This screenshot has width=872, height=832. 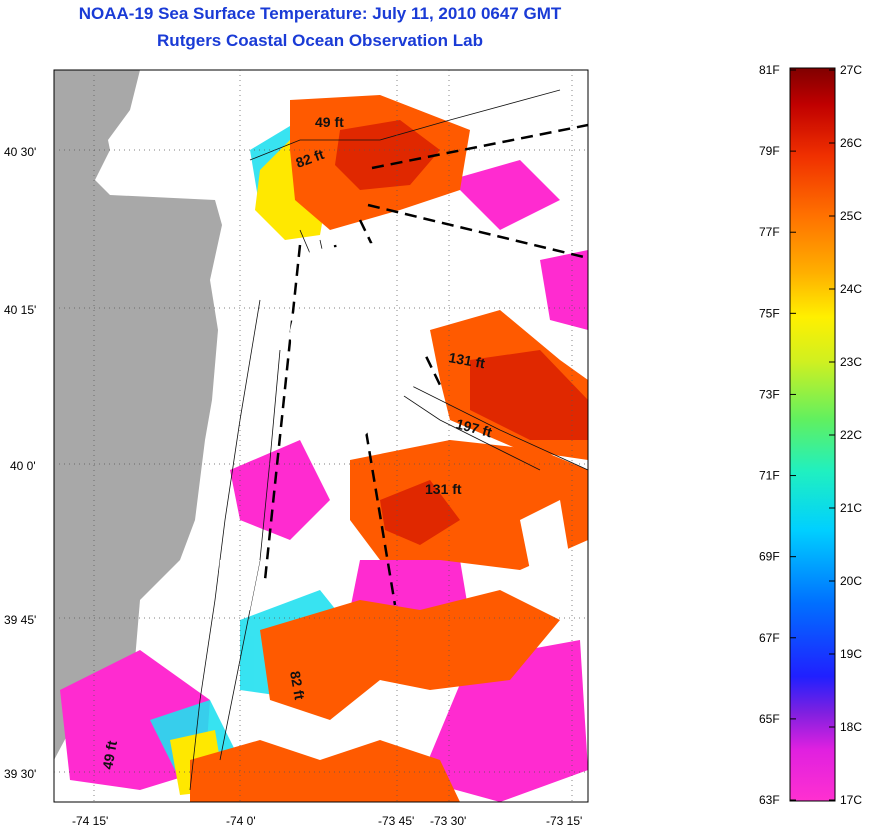 I want to click on hot-water, so click(x=461, y=332).